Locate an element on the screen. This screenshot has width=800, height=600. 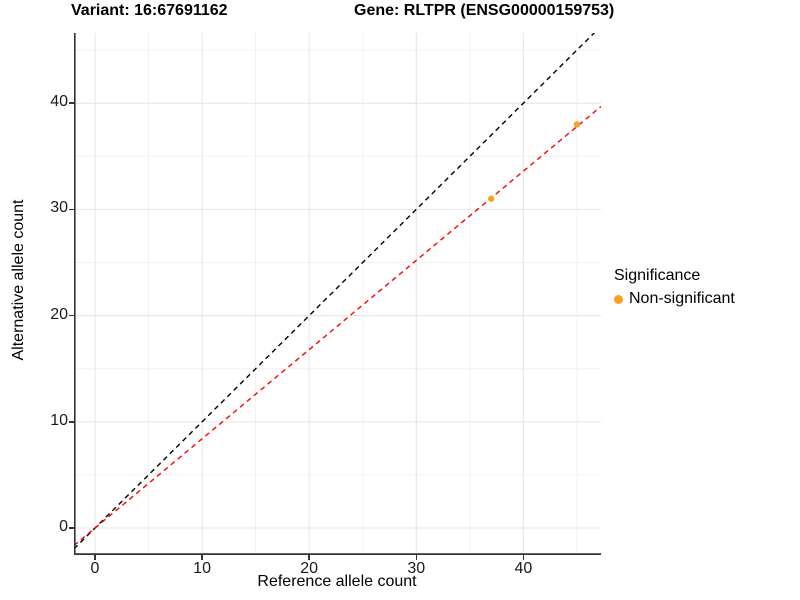
legend-point-icon is located at coordinates (618, 299).